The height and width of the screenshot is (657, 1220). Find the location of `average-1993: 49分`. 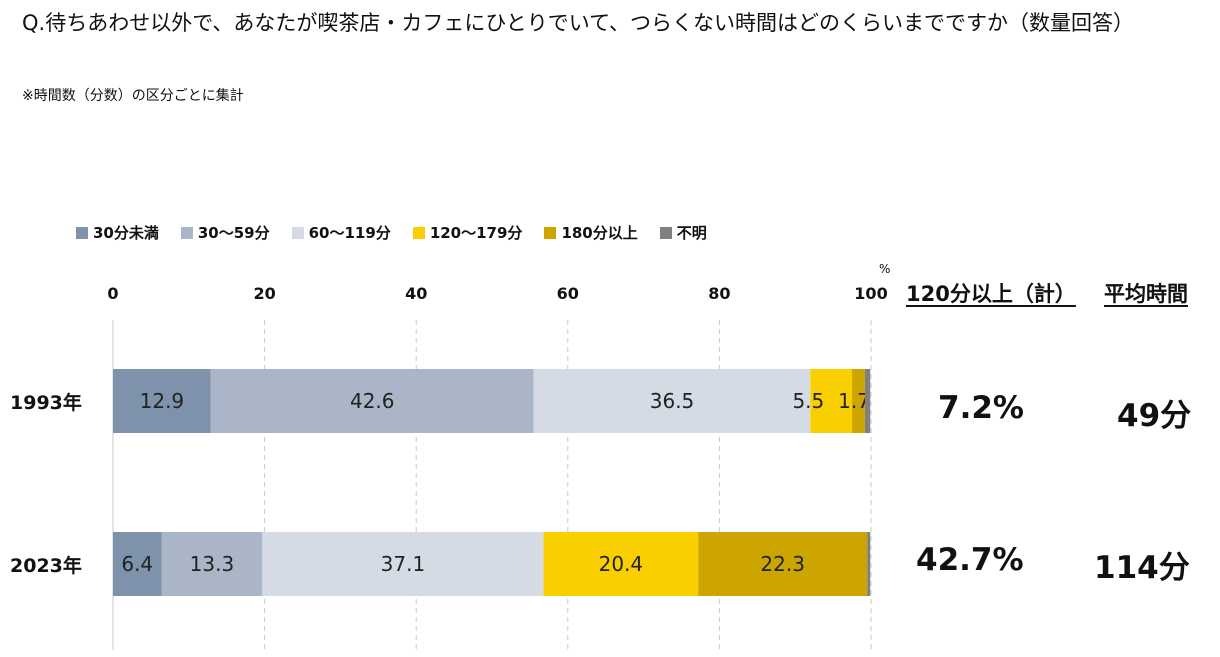

average-1993: 49分 is located at coordinates (1154, 416).